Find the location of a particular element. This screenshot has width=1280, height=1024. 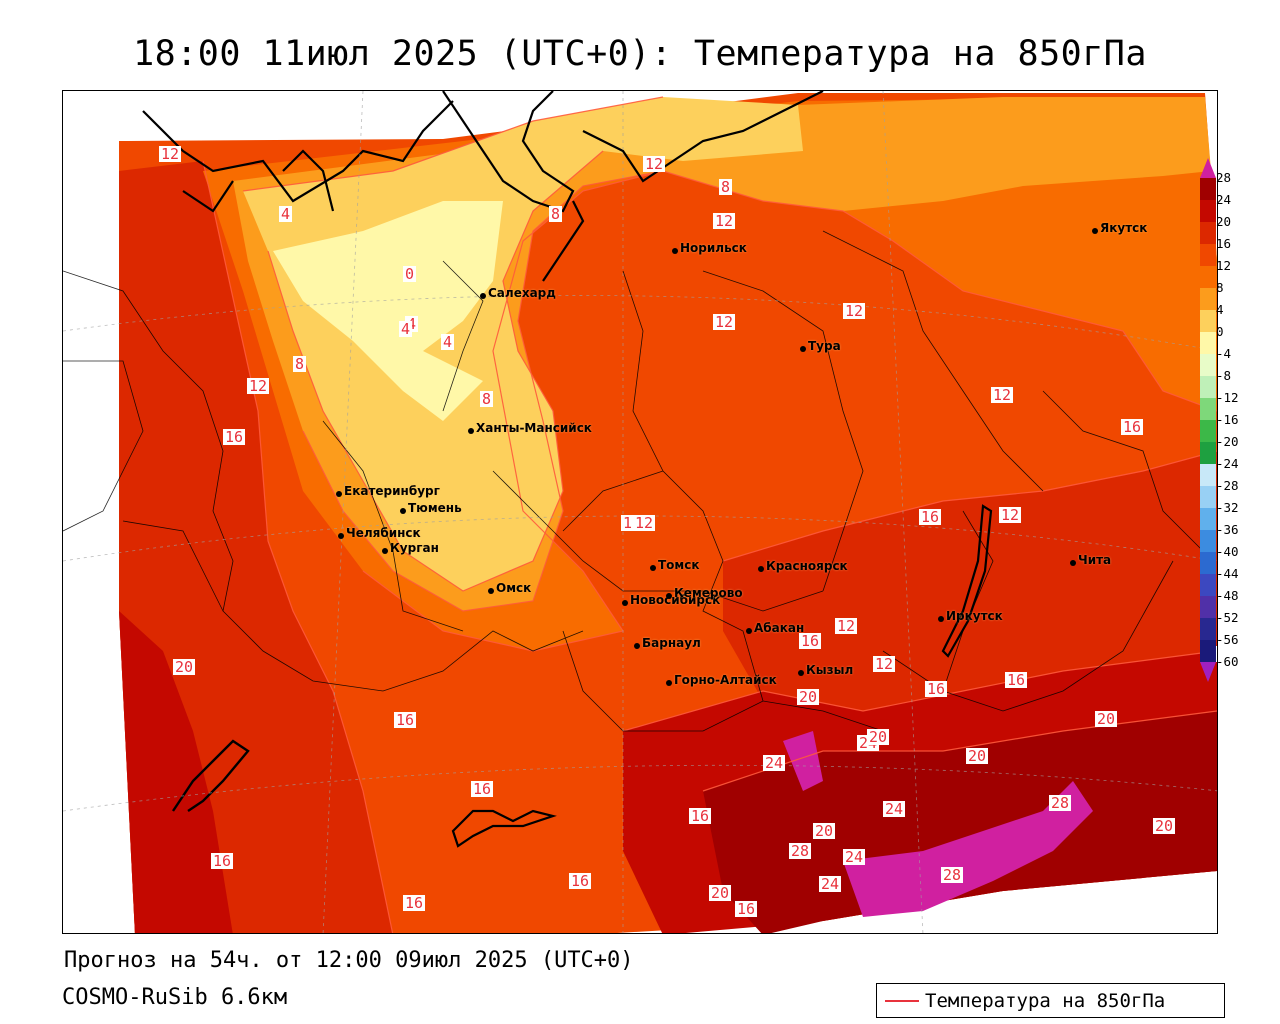

scale-tick-label: 24 is located at coordinates (1224, 199).